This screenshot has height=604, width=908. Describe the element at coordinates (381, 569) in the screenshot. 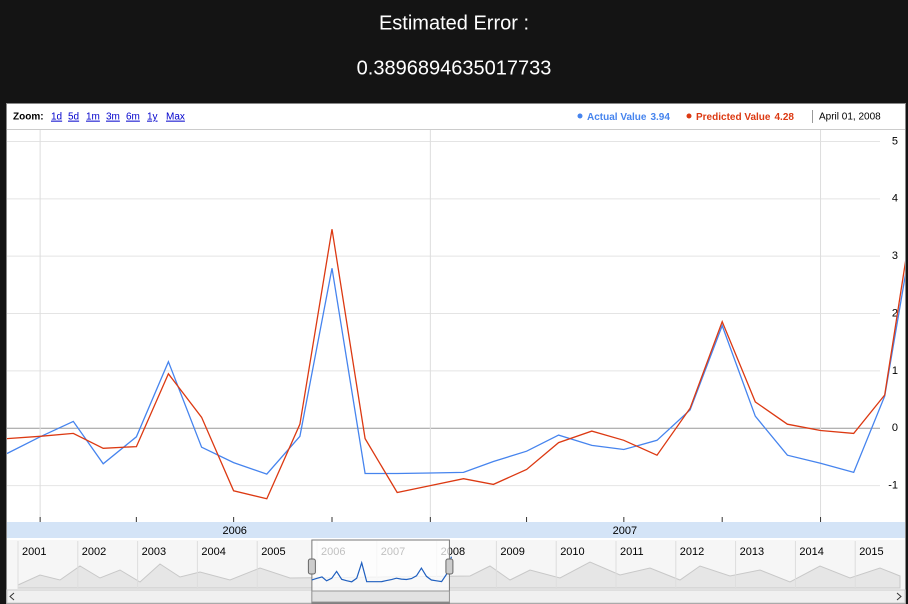

I see `navigator-line` at that location.